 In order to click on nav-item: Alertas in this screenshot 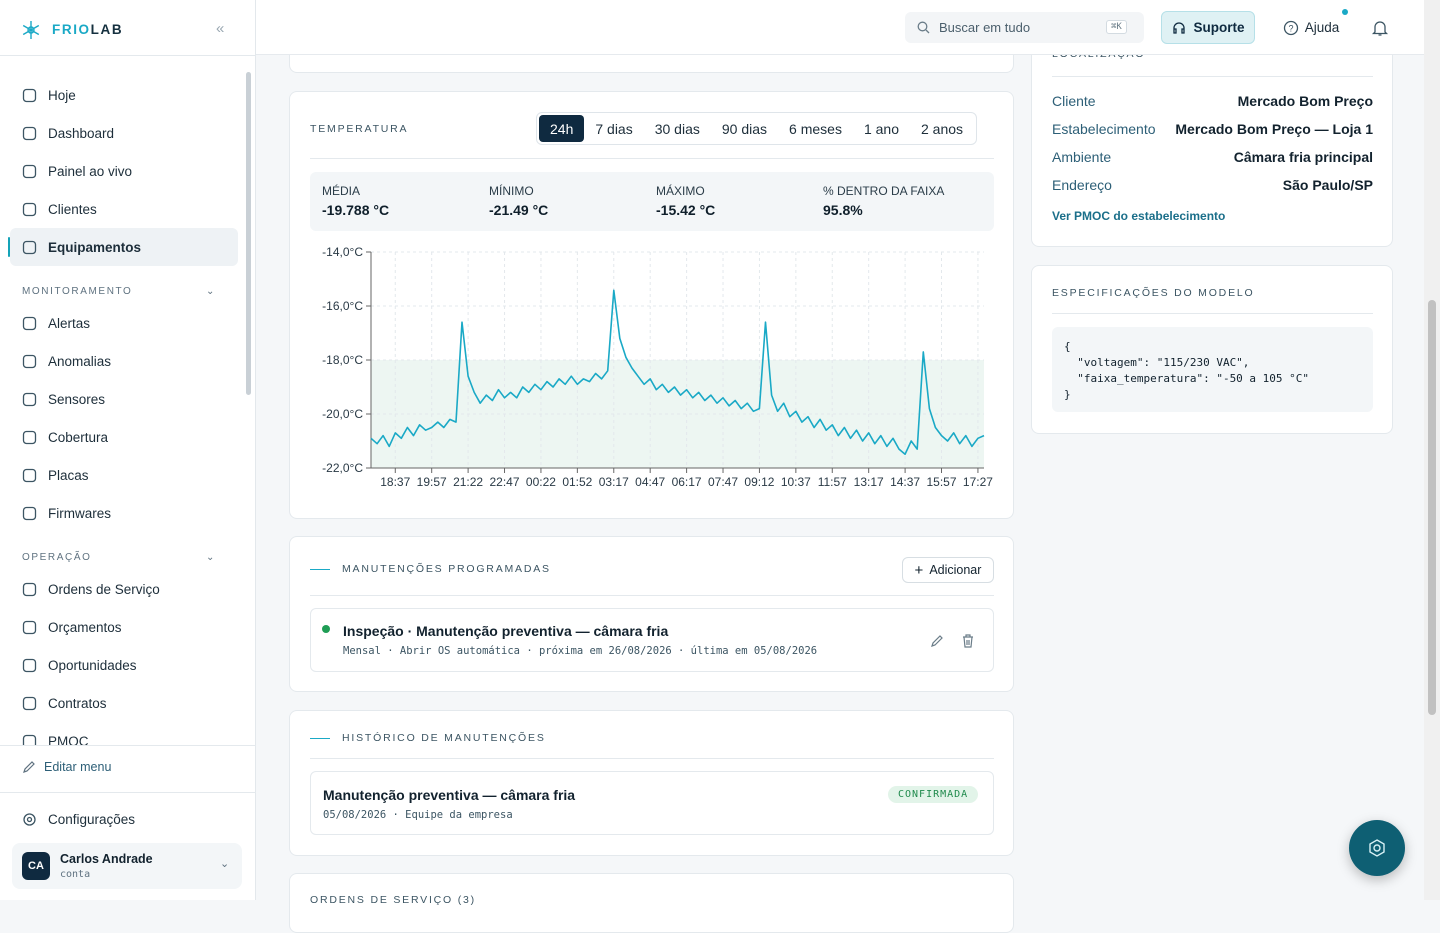, I will do `click(124, 323)`.